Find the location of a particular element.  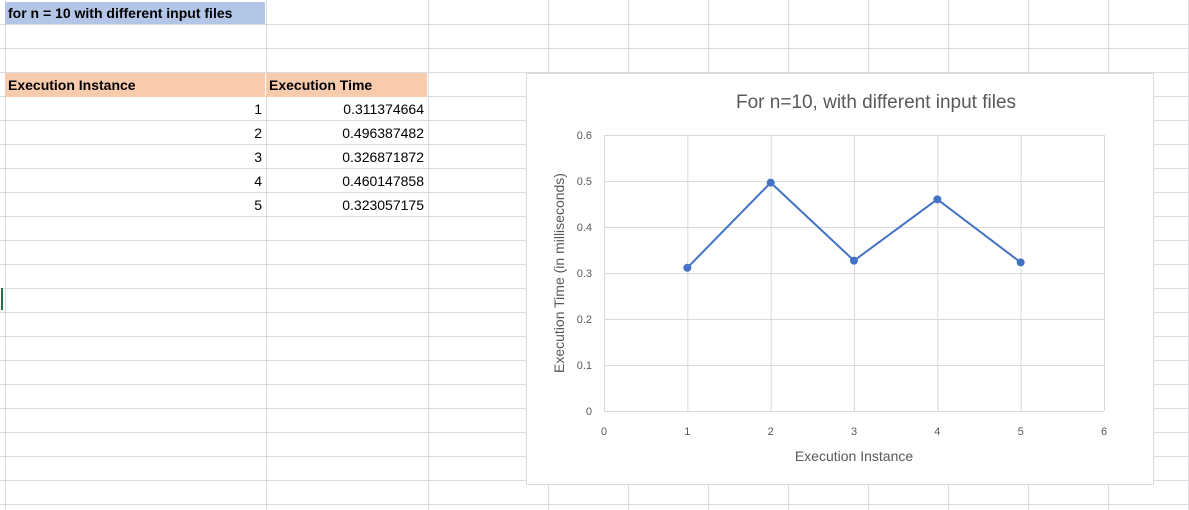

cell-instance-1: 1 is located at coordinates (258, 109).